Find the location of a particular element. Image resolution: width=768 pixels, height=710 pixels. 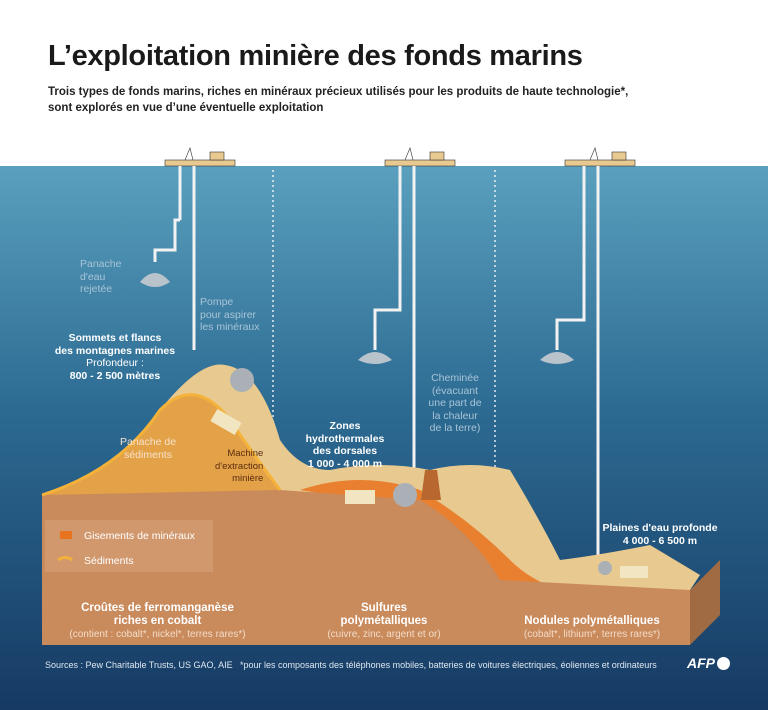

sediment-plume is located at coordinates (421, 471).